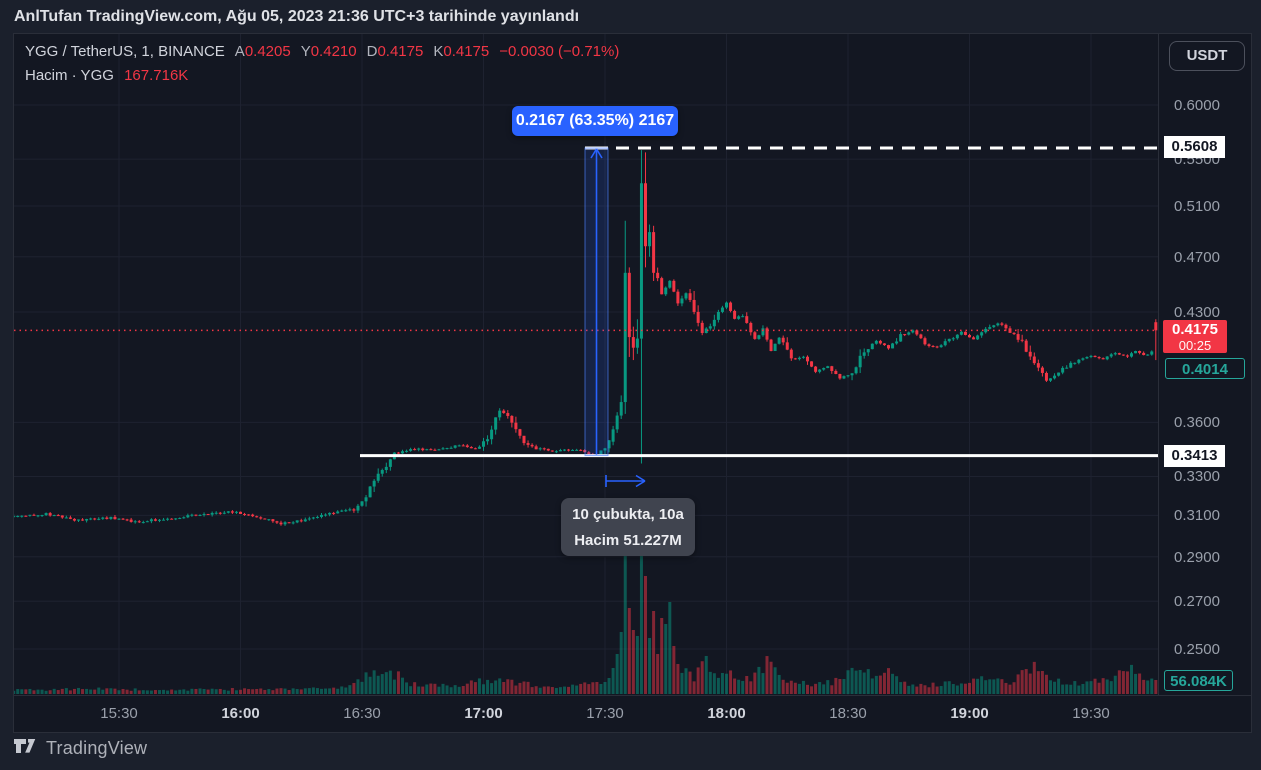 Image resolution: width=1261 pixels, height=770 pixels. I want to click on symbol-title: YGG / TetherUS, 1, BINANCE, so click(125, 51).